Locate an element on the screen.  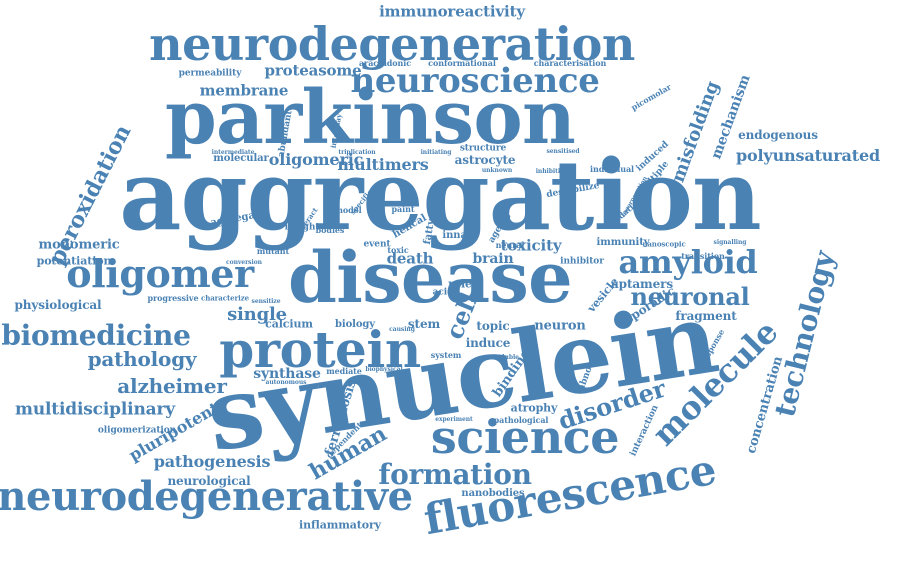
word-immunity: immunity is located at coordinates (623, 242).